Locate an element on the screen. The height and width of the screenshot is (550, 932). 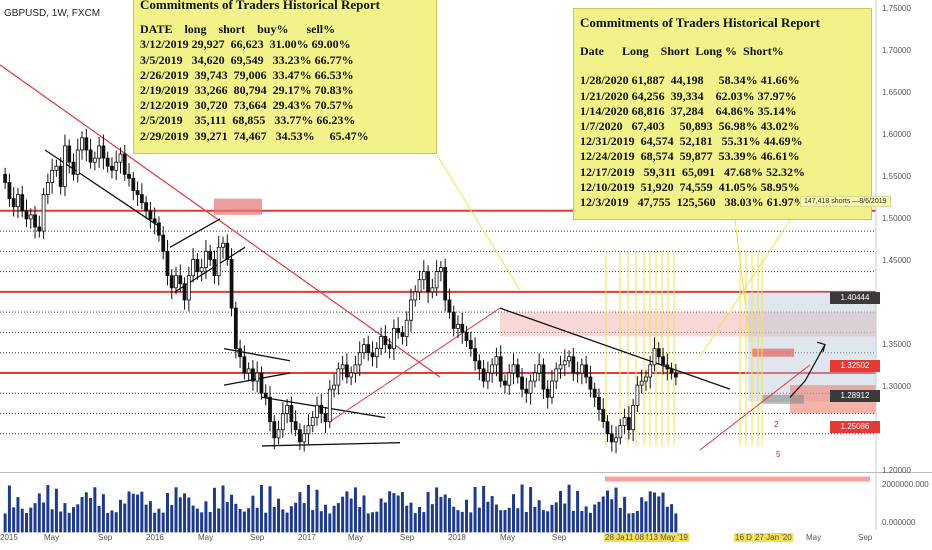
triangle-line is located at coordinates (257, 354).